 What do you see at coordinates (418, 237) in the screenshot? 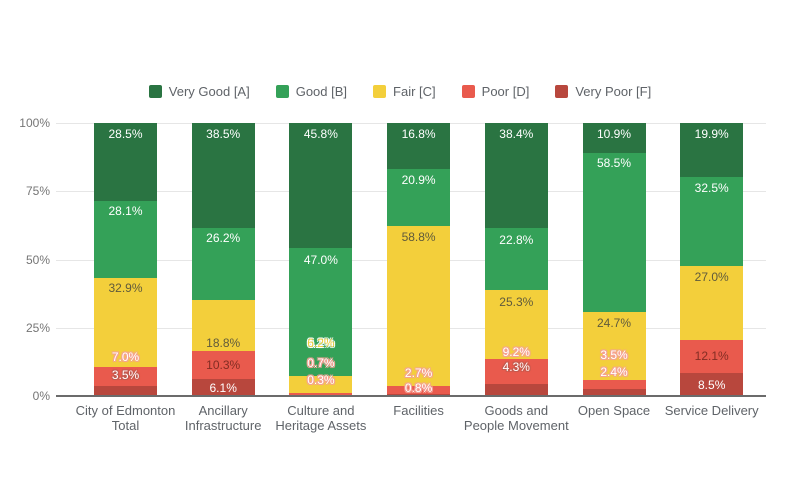
I see `segment-value-label: 58.8%` at bounding box center [418, 237].